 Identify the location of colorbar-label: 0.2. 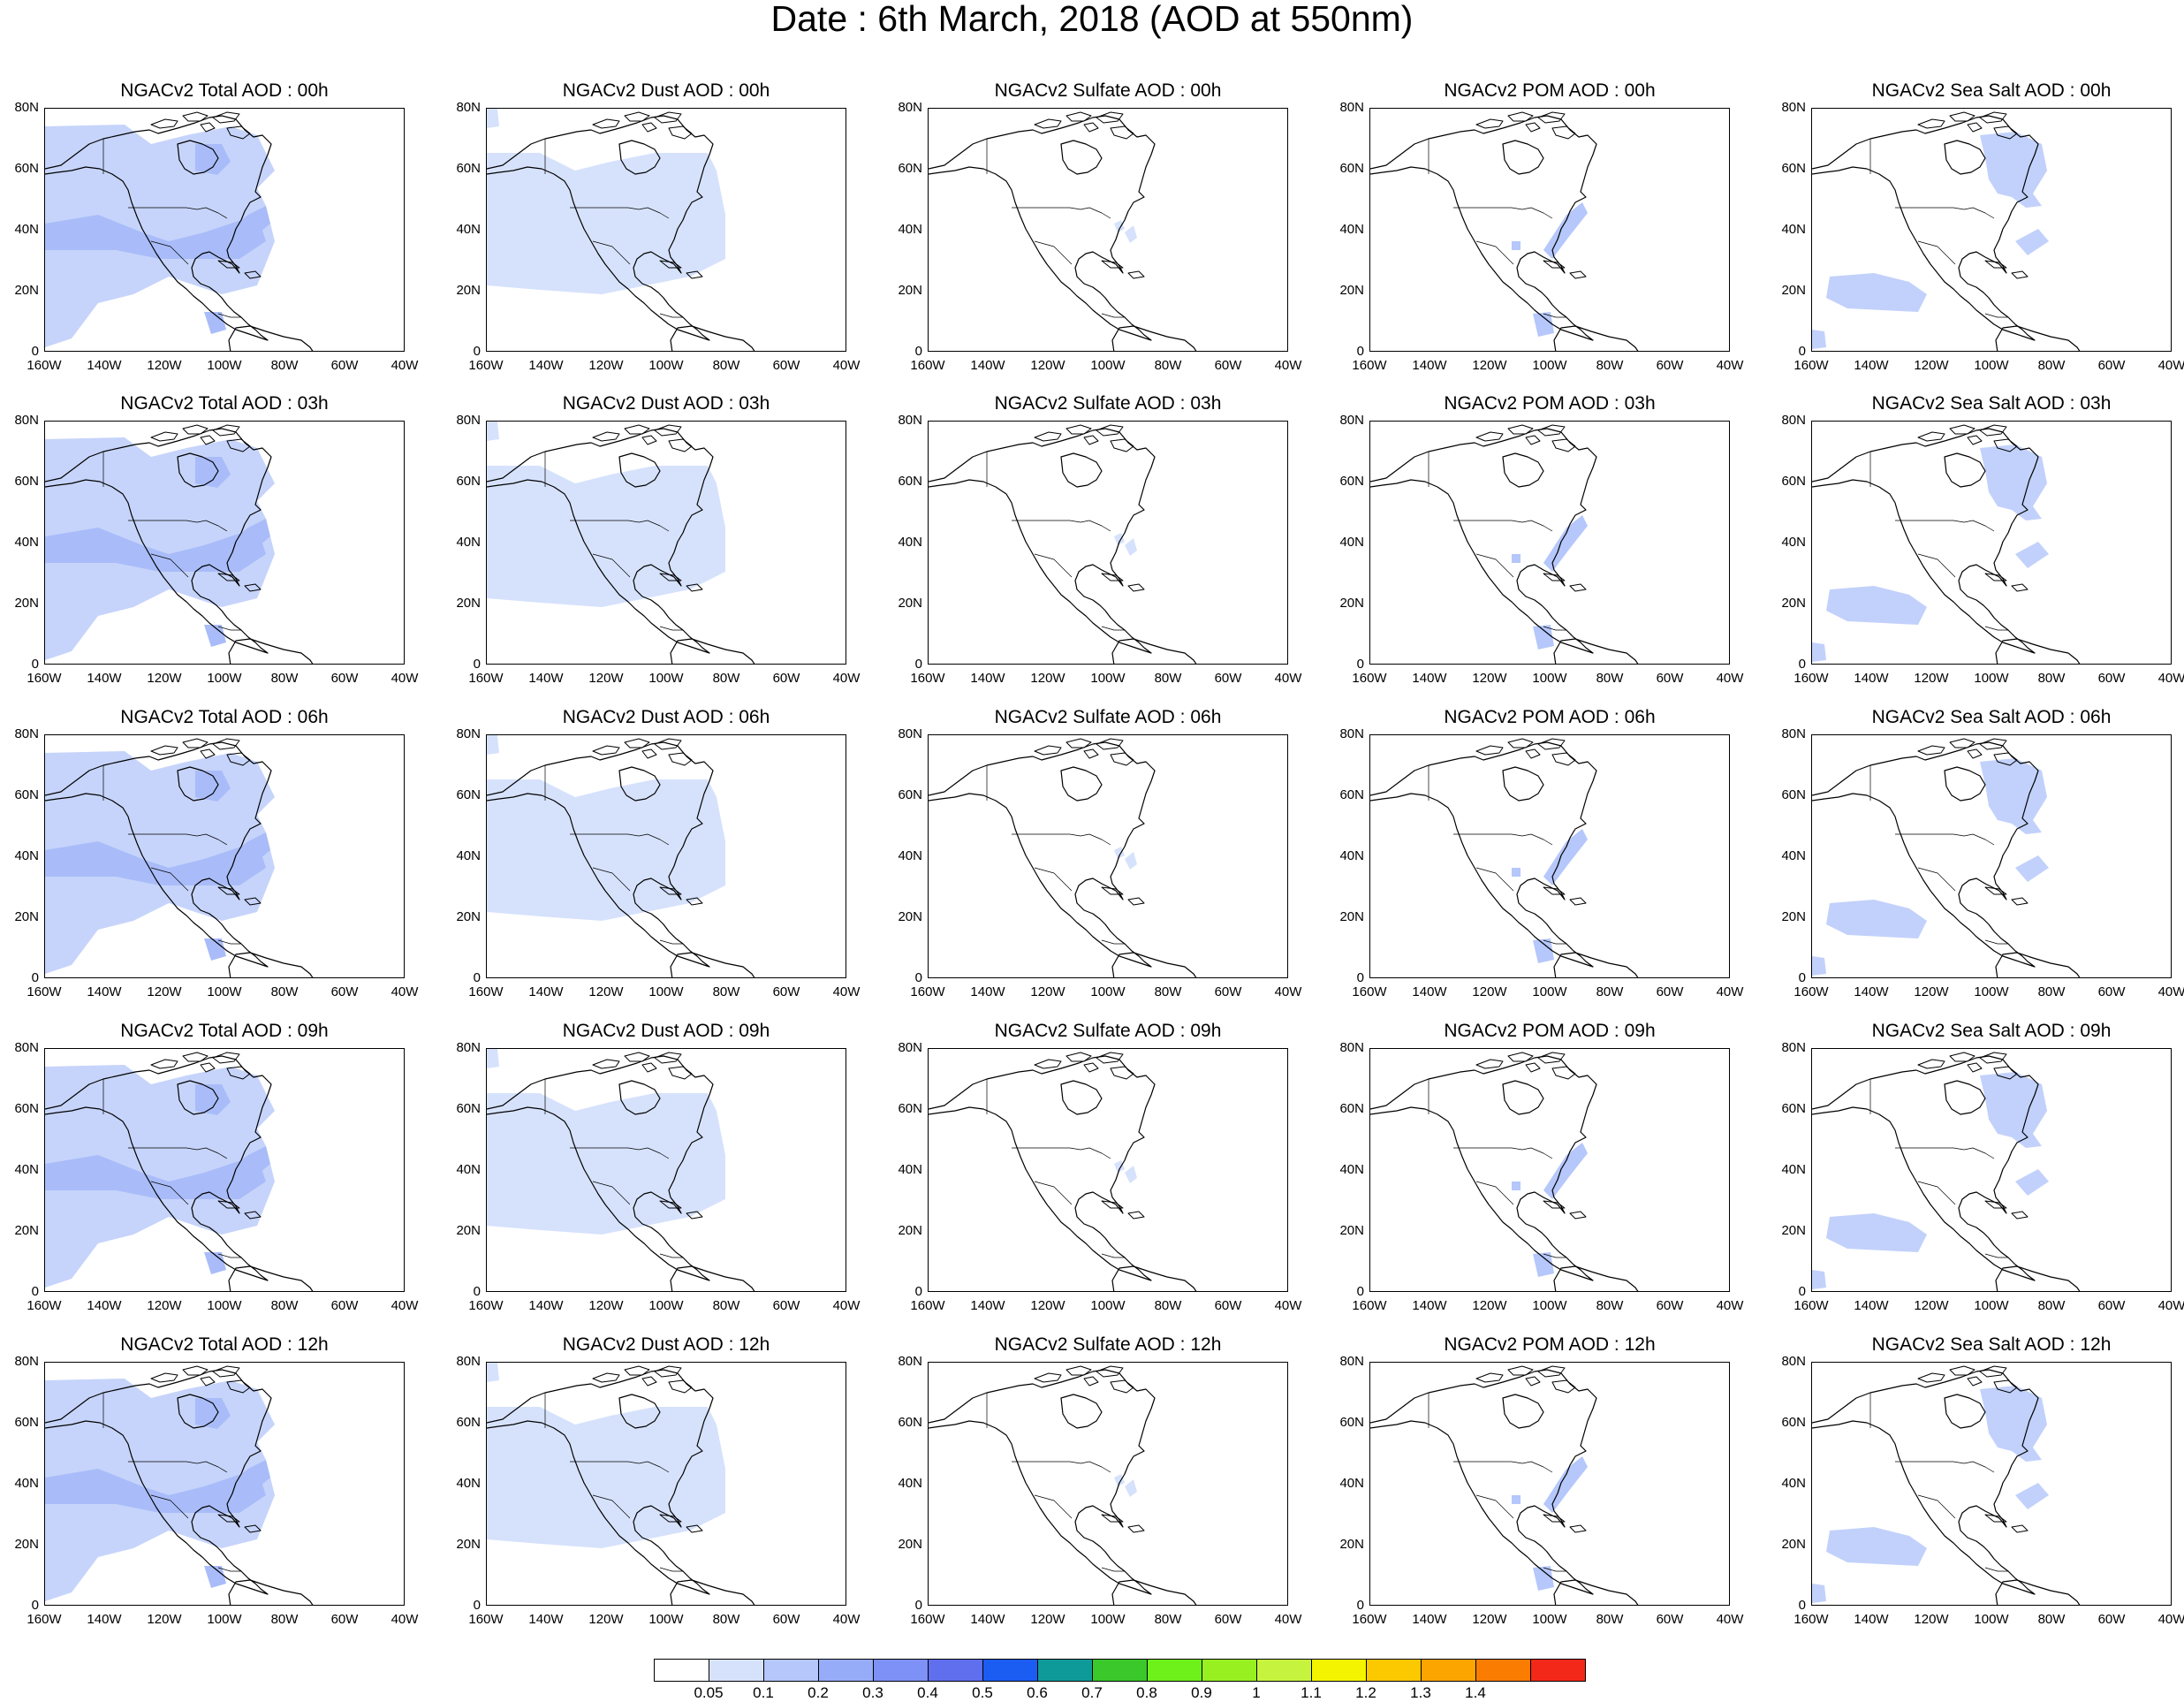
(818, 1692).